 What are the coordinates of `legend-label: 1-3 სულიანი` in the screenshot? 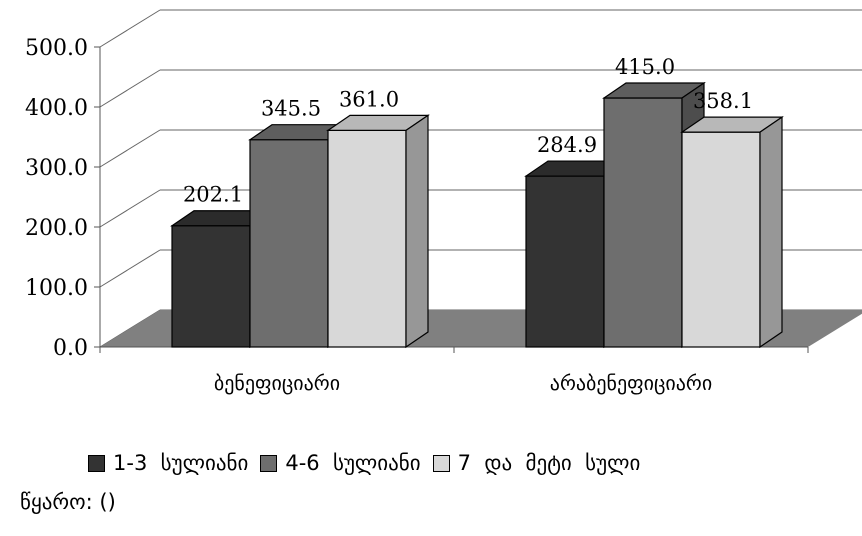 It's located at (181, 463).